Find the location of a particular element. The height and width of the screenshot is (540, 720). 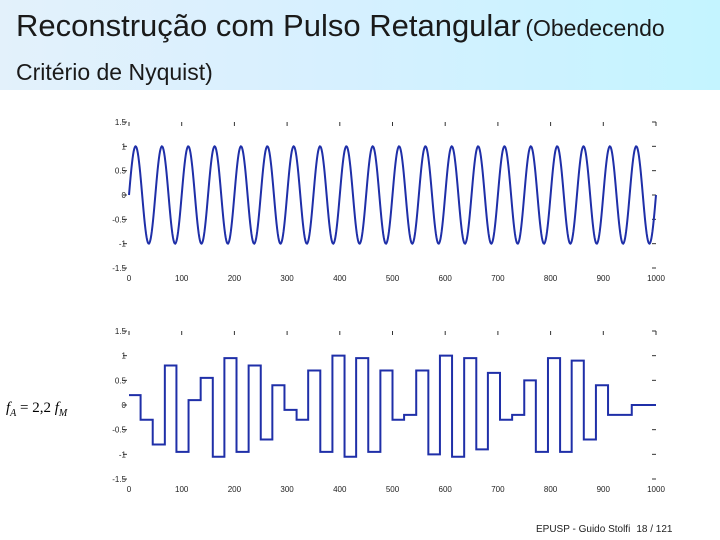

bottom-y-tick-label: 0 is located at coordinates (124, 405).